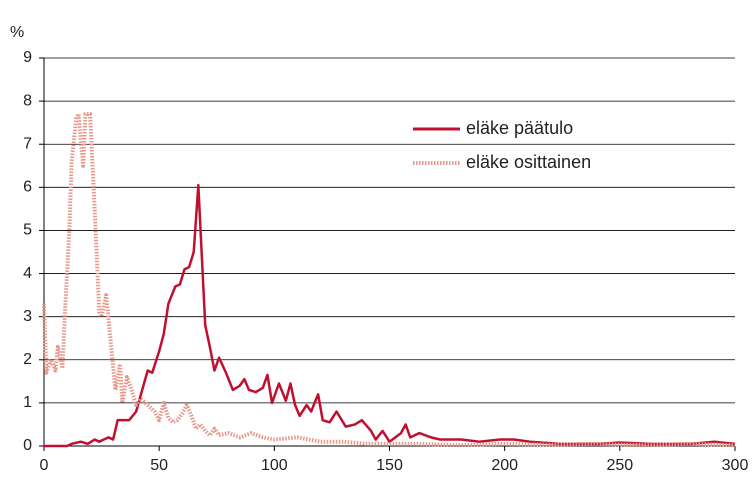 The image size is (752, 489). Describe the element at coordinates (27, 316) in the screenshot. I see `y-tick-label: 3` at that location.